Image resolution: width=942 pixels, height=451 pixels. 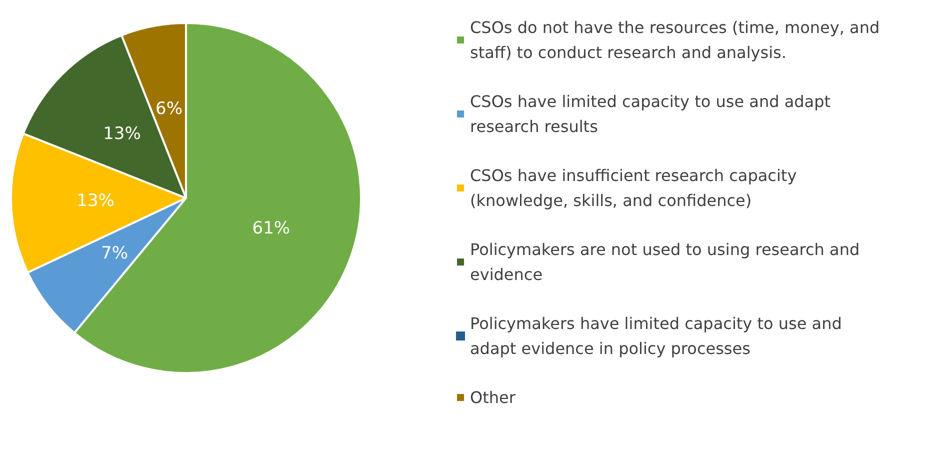 I want to click on legend-label: Other, so click(x=493, y=397).